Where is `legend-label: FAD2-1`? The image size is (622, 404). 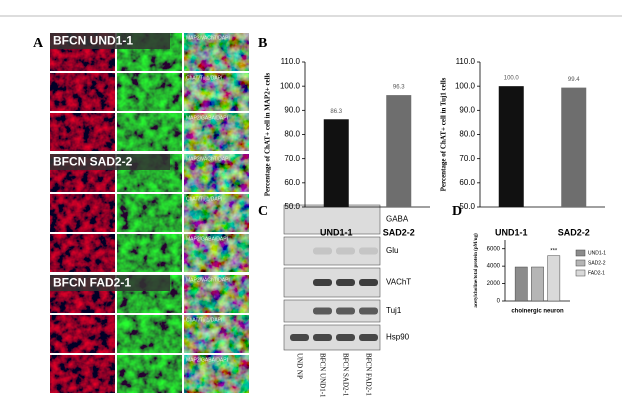
legend-label: FAD2-1 is located at coordinates (596, 273).